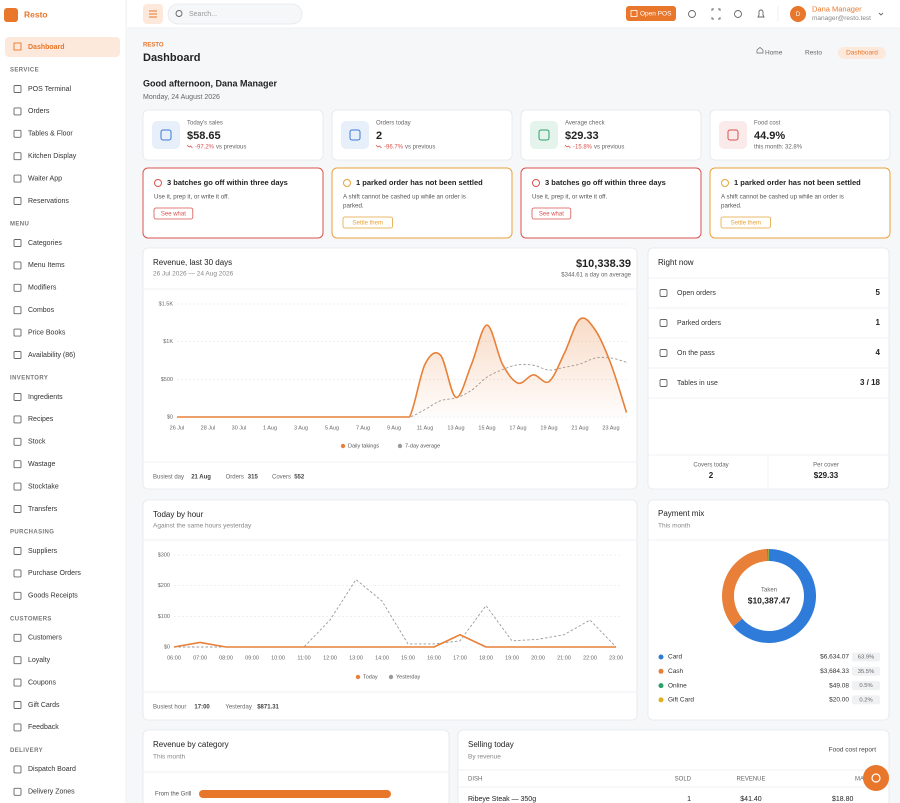 The image size is (900, 803). I want to click on payment-card, so click(768, 610).